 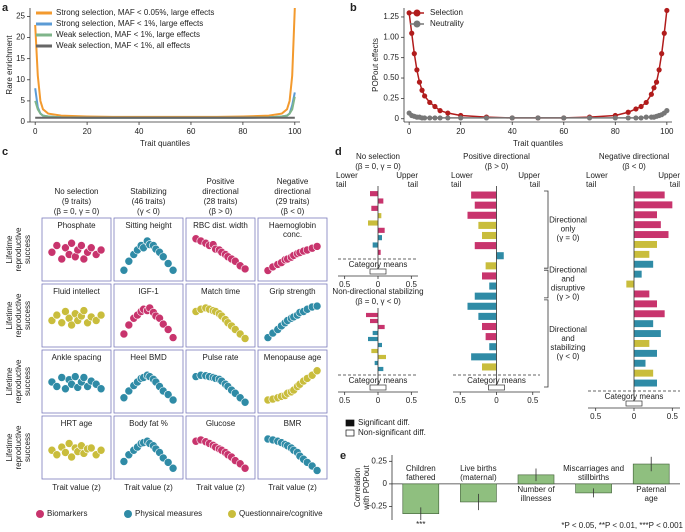 What do you see at coordinates (148, 357) in the screenshot?
I see `panel-title: Heel BMD` at bounding box center [148, 357].